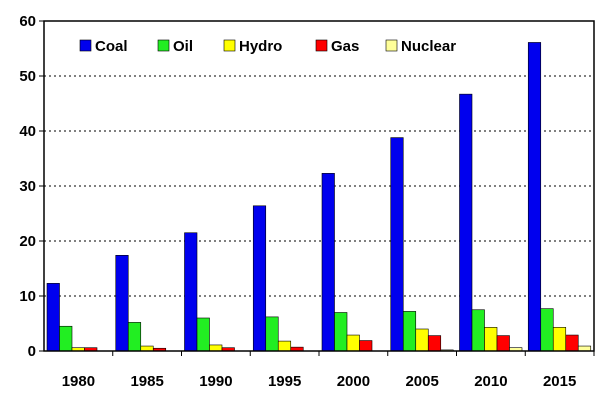 The image size is (600, 405). What do you see at coordinates (183, 46) in the screenshot?
I see `legend-label-oil: Oil` at bounding box center [183, 46].